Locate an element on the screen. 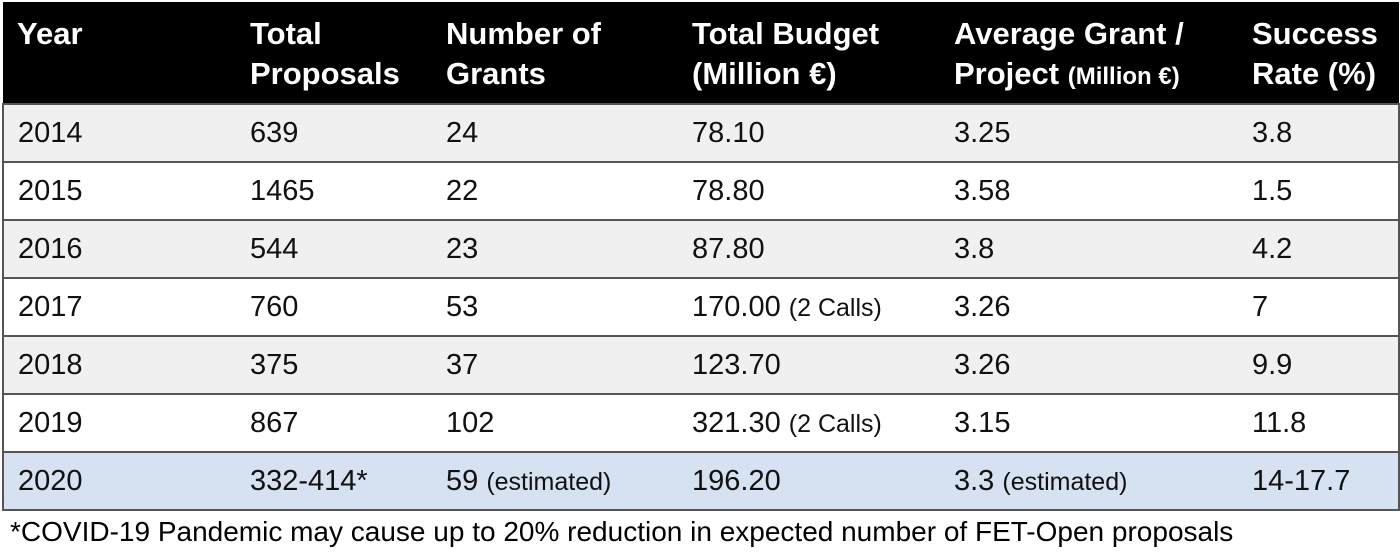 This screenshot has height=557, width=1400. cell-proposals: 544 is located at coordinates (334, 248).